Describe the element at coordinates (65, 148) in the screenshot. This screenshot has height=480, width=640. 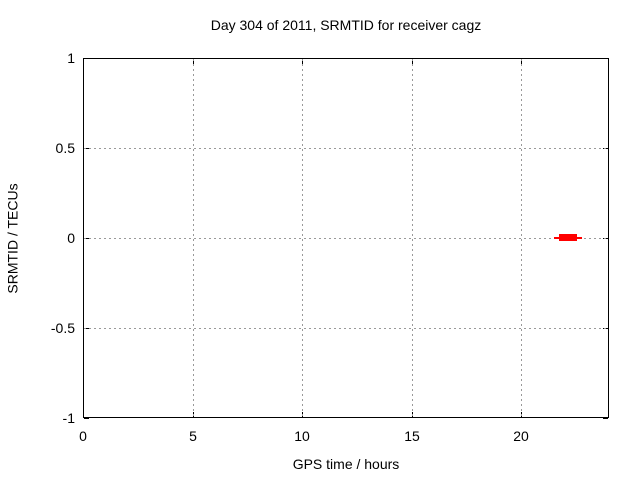
I see `y-tick-label: 0.5` at that location.